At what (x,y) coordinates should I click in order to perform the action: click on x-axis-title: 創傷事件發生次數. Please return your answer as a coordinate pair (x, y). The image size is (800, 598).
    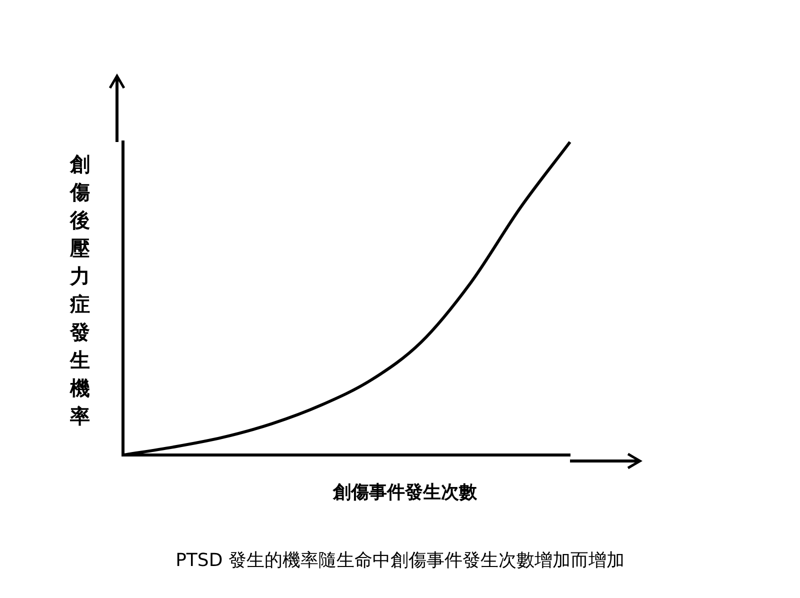
    Looking at the image, I should click on (405, 492).